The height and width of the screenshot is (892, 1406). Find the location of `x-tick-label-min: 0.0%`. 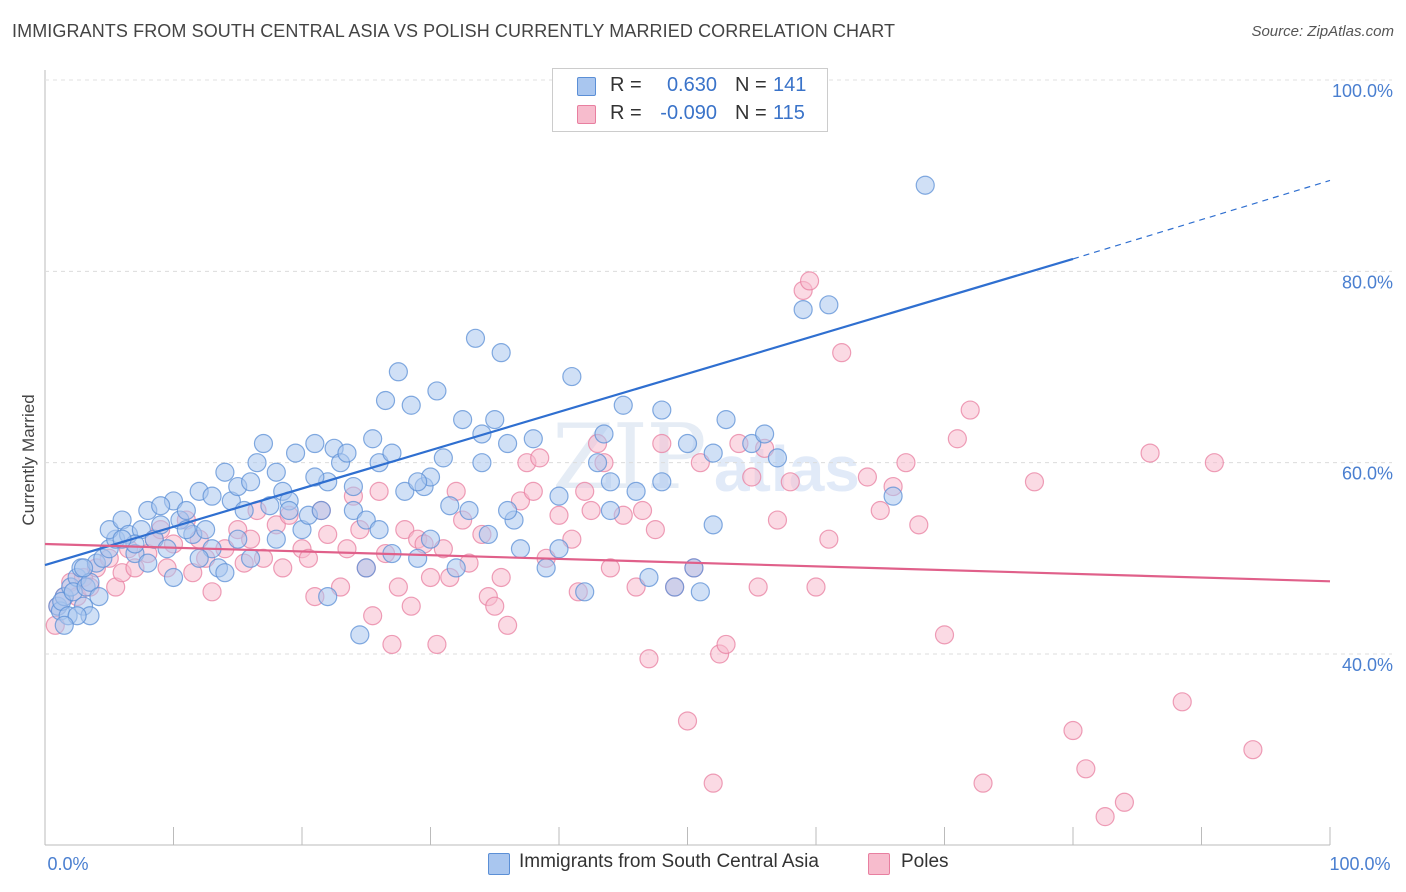

x-tick-label-min: 0.0% is located at coordinates (67, 864).